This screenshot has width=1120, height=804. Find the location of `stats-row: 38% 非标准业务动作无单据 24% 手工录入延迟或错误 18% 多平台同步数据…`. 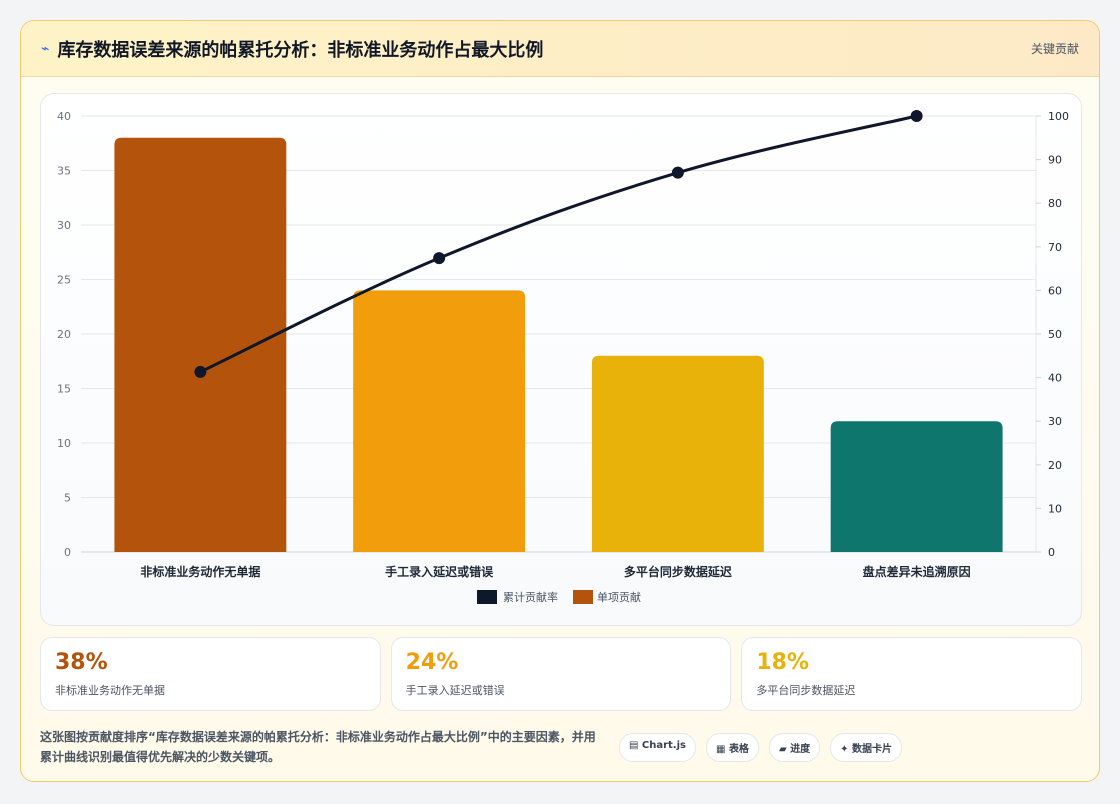

stats-row: 38% 非标准业务动作无单据 24% 手工录入延迟或错误 18% 多平台同步数据… is located at coordinates (561, 674).